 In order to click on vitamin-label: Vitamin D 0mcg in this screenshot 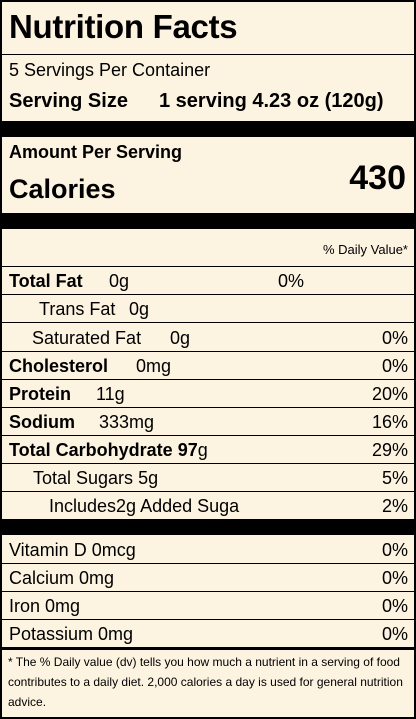, I will do `click(72, 550)`.